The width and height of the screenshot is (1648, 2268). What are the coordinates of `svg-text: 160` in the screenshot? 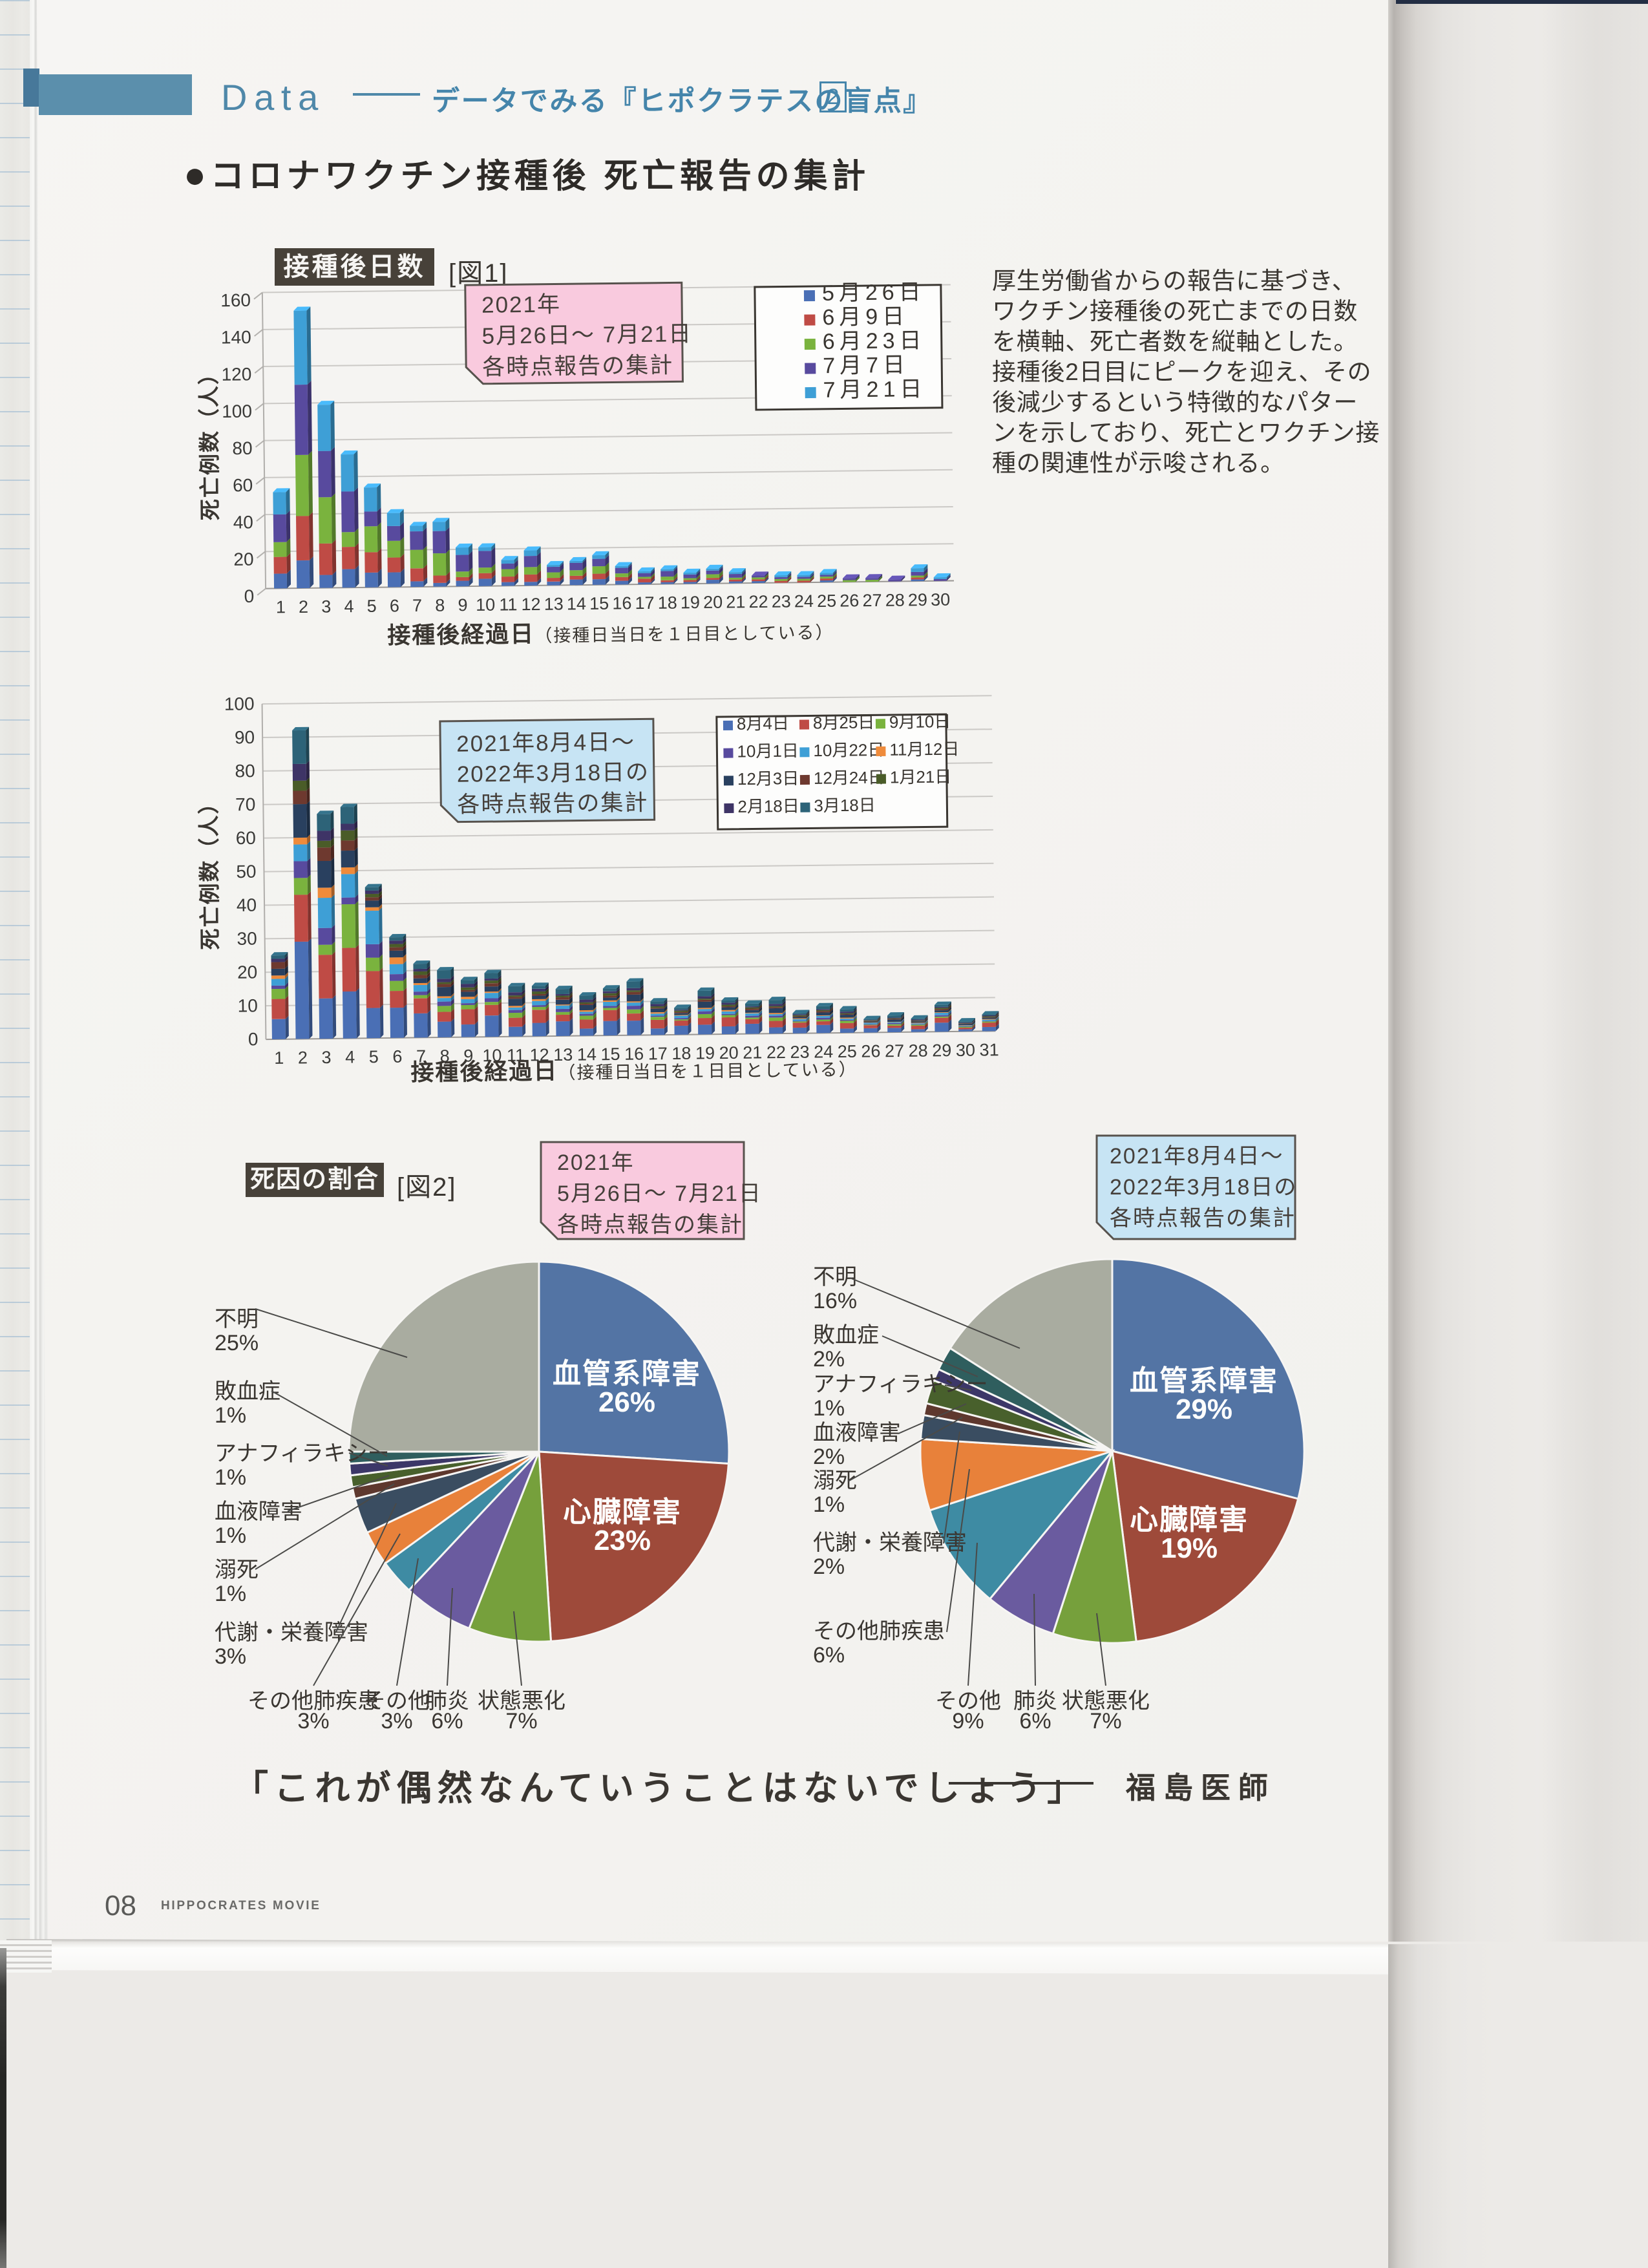 It's located at (235, 300).